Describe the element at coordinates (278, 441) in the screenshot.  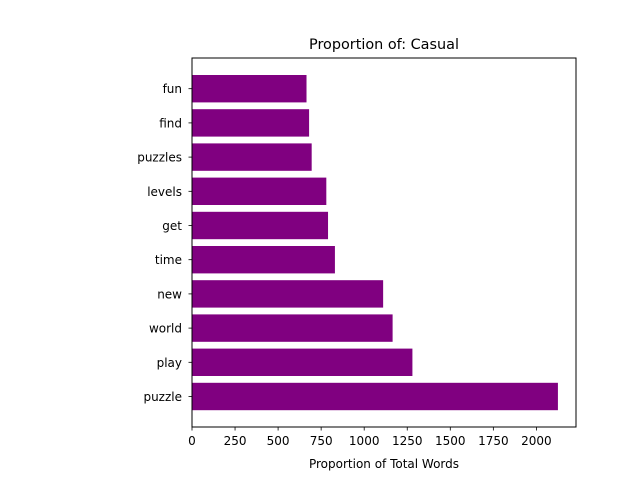
I see `x-tick-label: 500` at that location.